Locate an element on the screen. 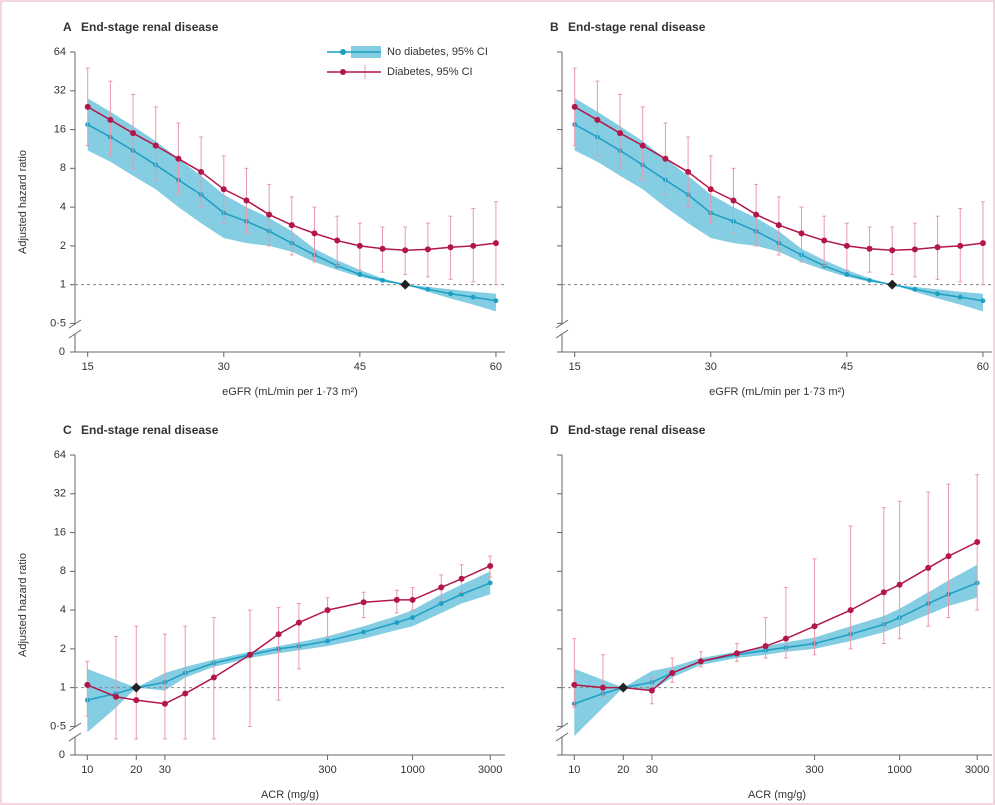  x-tick-label: 10 is located at coordinates (574, 770).